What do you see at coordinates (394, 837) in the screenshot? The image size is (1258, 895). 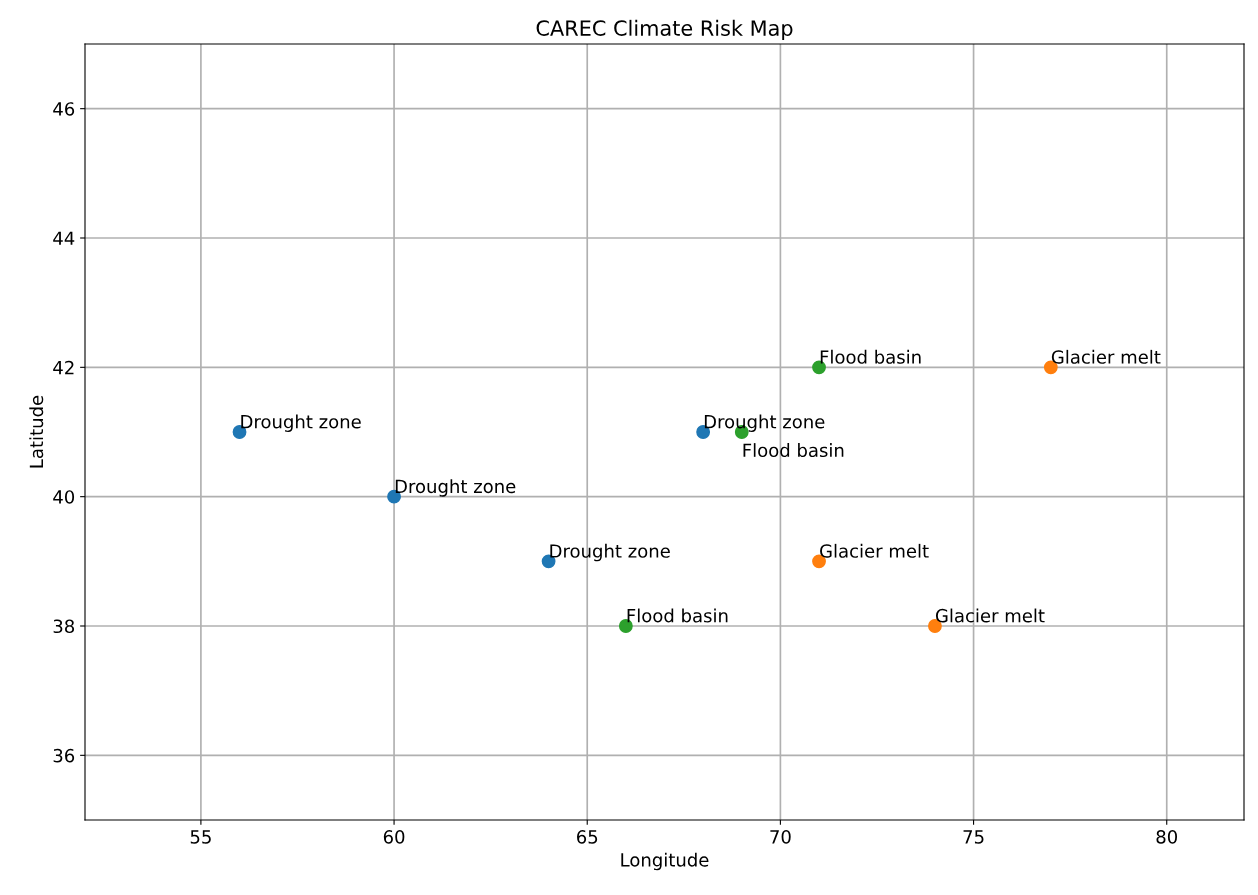 I see `x-tick-label: 60` at bounding box center [394, 837].